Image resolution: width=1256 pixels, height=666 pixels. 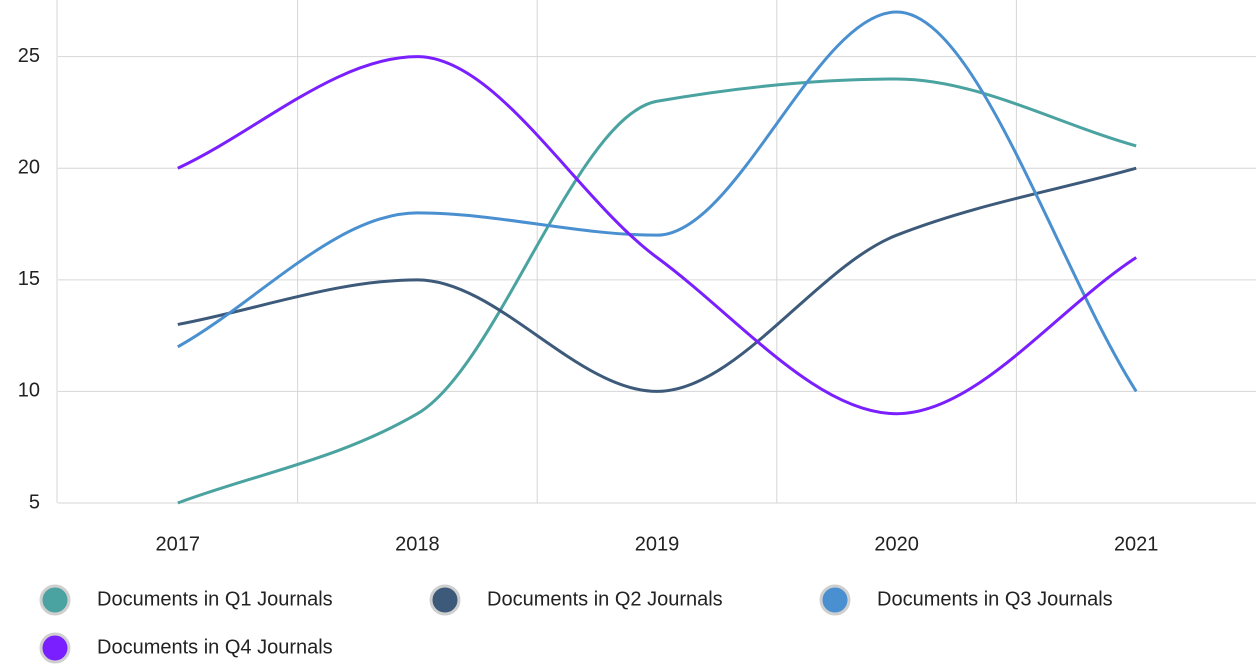 I want to click on legend-label: Documents in Q4 Journals, so click(x=215, y=647).